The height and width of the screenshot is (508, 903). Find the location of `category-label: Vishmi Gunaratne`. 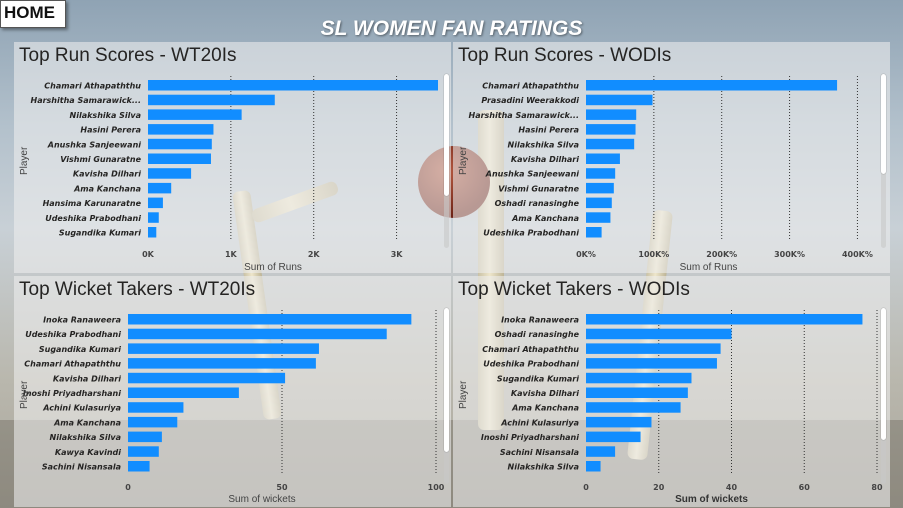

category-label: Vishmi Gunaratne is located at coordinates (538, 188).